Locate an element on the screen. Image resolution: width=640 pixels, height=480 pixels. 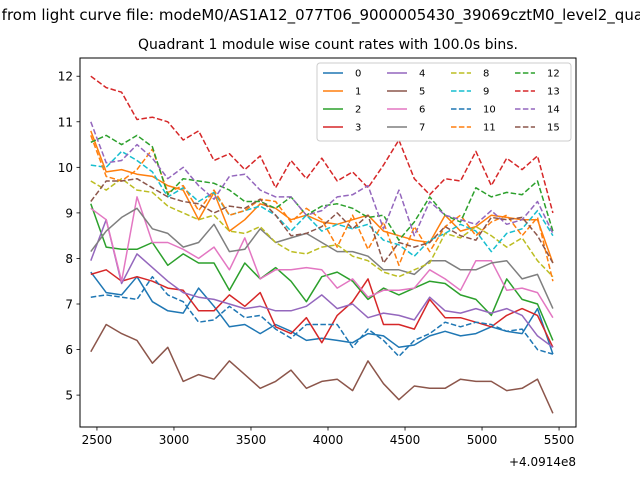
legend-box is located at coordinates (444, 102).